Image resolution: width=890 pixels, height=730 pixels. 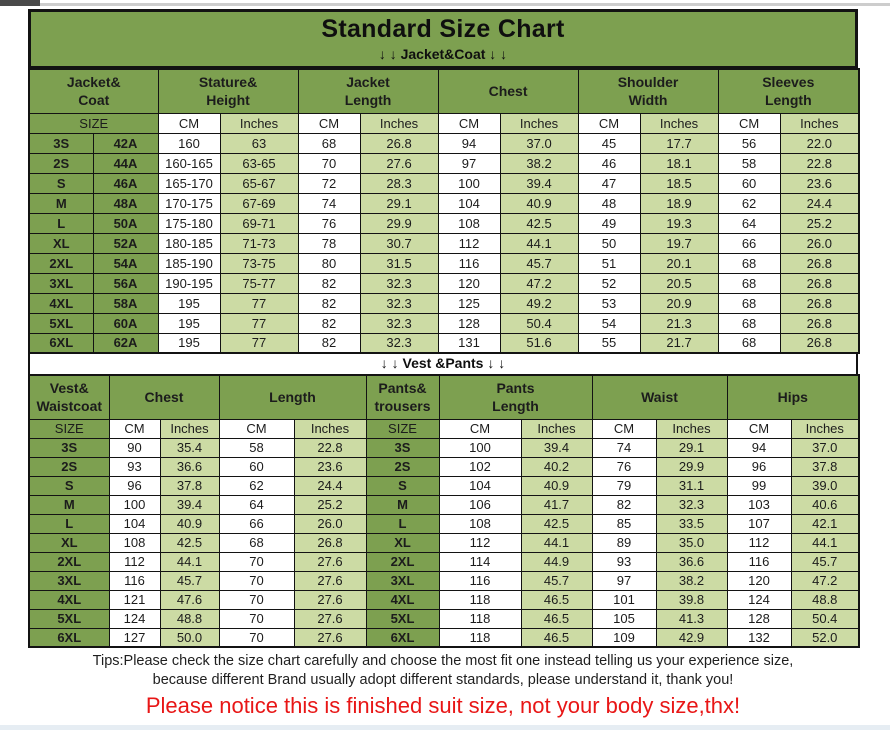 What do you see at coordinates (825, 637) in the screenshot?
I see `inches-value-cell: 52.0` at bounding box center [825, 637].